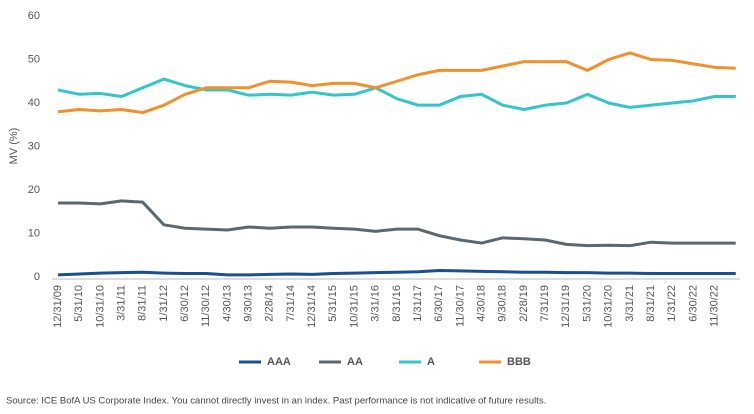  Describe the element at coordinates (672, 303) in the screenshot. I see `x-tick-label: 1/31/22` at that location.